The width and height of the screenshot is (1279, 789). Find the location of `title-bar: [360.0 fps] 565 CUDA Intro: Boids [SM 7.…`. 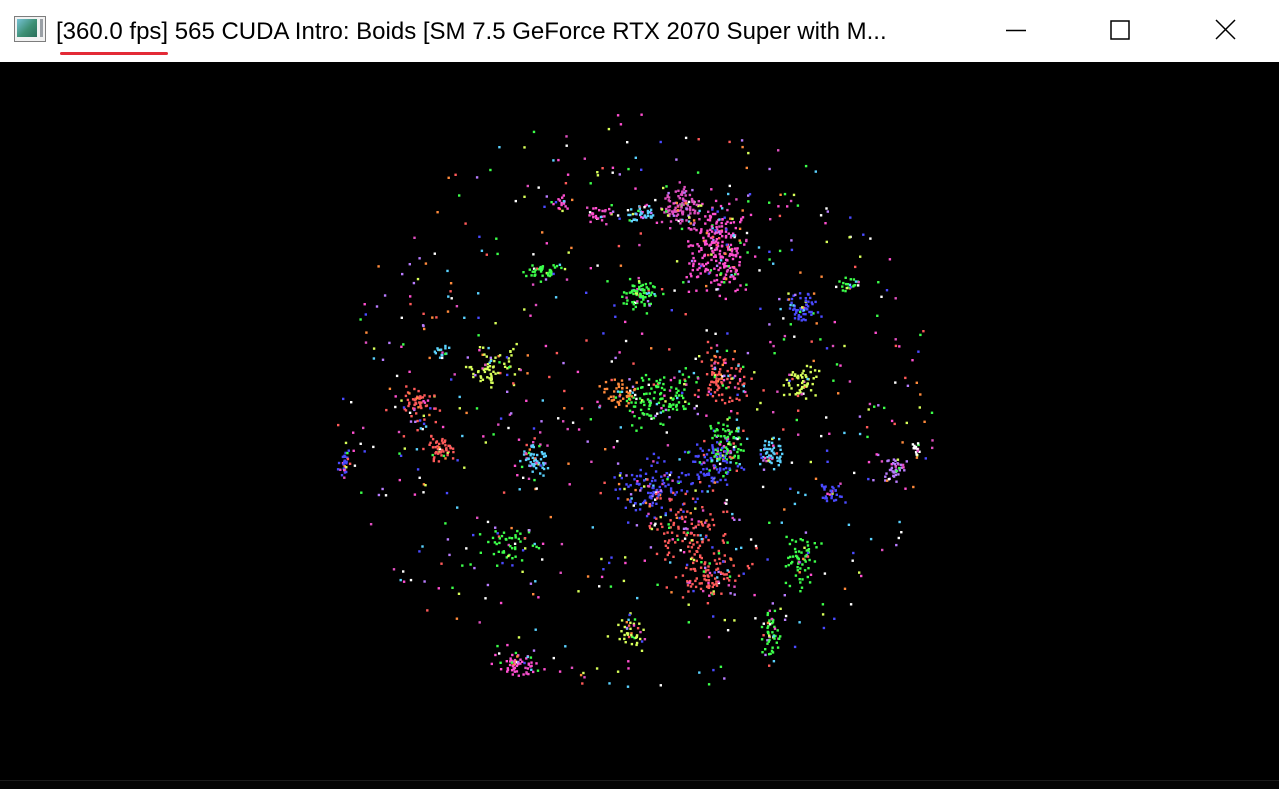

title-bar: [360.0 fps] 565 CUDA Intro: Boids [SM 7.… is located at coordinates (639, 31).